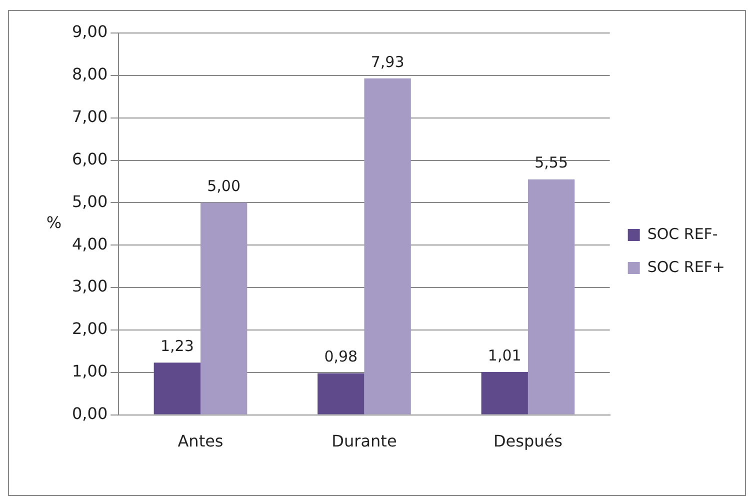 Image resolution: width=752 pixels, height=503 pixels. Describe the element at coordinates (90, 286) in the screenshot. I see `y-tick-label: 3,00` at that location.